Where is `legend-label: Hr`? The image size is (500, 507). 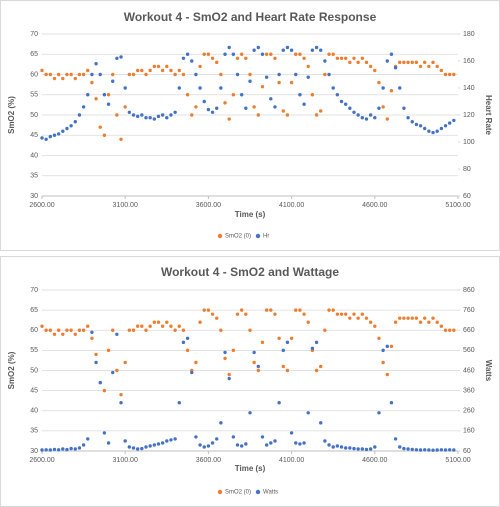 legend-label: Hr is located at coordinates (266, 237).